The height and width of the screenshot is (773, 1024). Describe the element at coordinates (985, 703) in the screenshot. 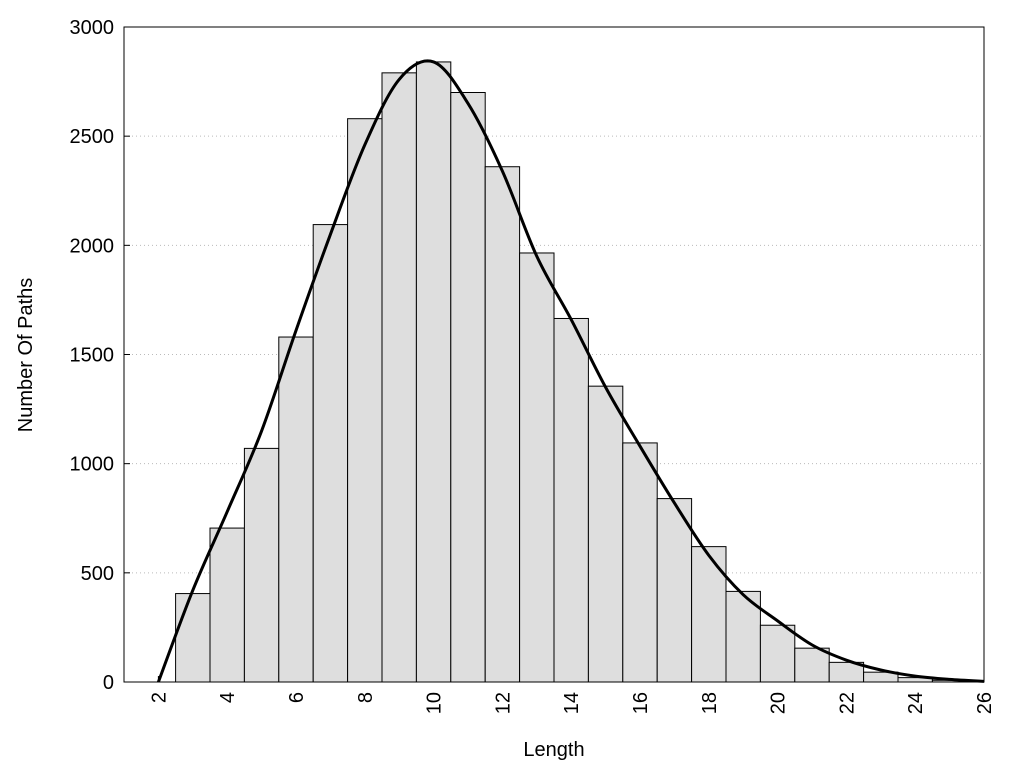

I see `x-tick-label: 26` at that location.